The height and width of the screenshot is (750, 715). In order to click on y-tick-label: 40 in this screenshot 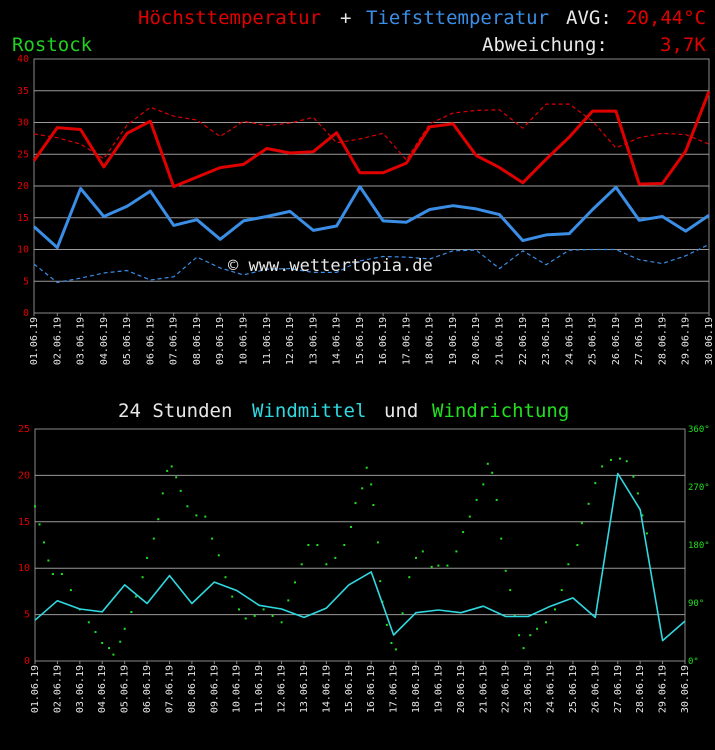, I will do `click(23, 59)`.